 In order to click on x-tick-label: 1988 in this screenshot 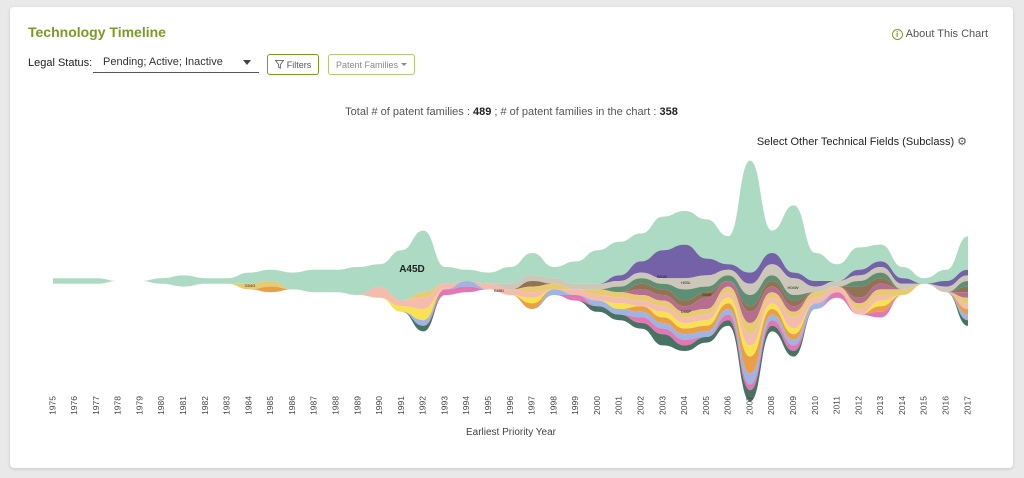, I will do `click(335, 405)`.